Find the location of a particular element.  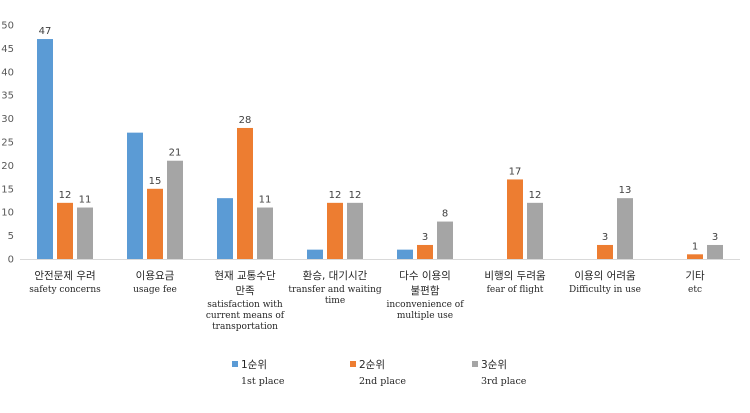

category-label-ko: 만족 is located at coordinates (245, 291).